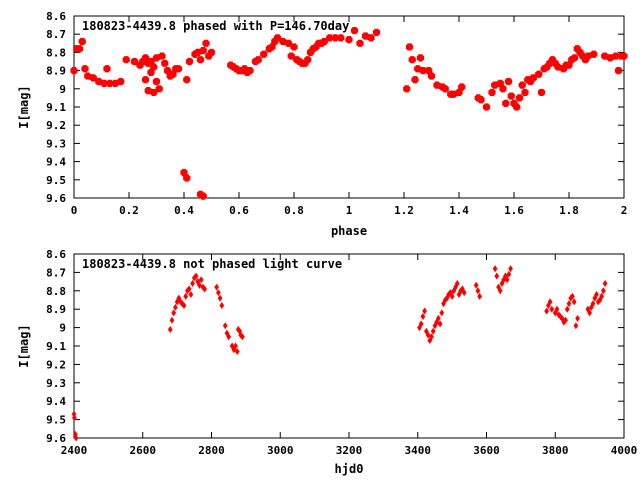 The width and height of the screenshot is (640, 484). What do you see at coordinates (211, 450) in the screenshot?
I see `x-tick-label: 2800` at bounding box center [211, 450].